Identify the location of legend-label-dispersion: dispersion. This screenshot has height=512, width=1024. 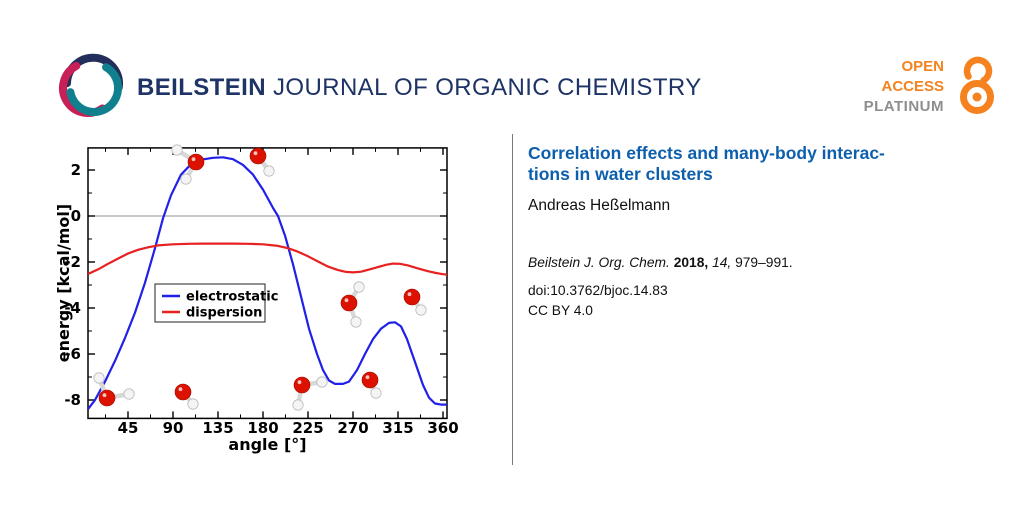
(224, 313).